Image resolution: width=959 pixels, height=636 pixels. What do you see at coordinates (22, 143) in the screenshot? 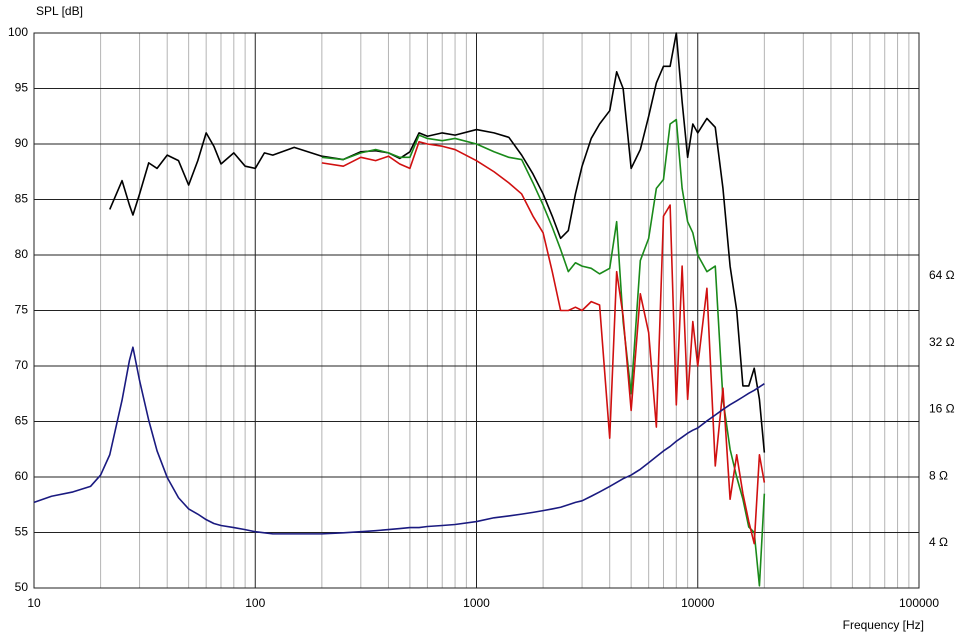
I see `y-tick-label: 90` at bounding box center [22, 143].